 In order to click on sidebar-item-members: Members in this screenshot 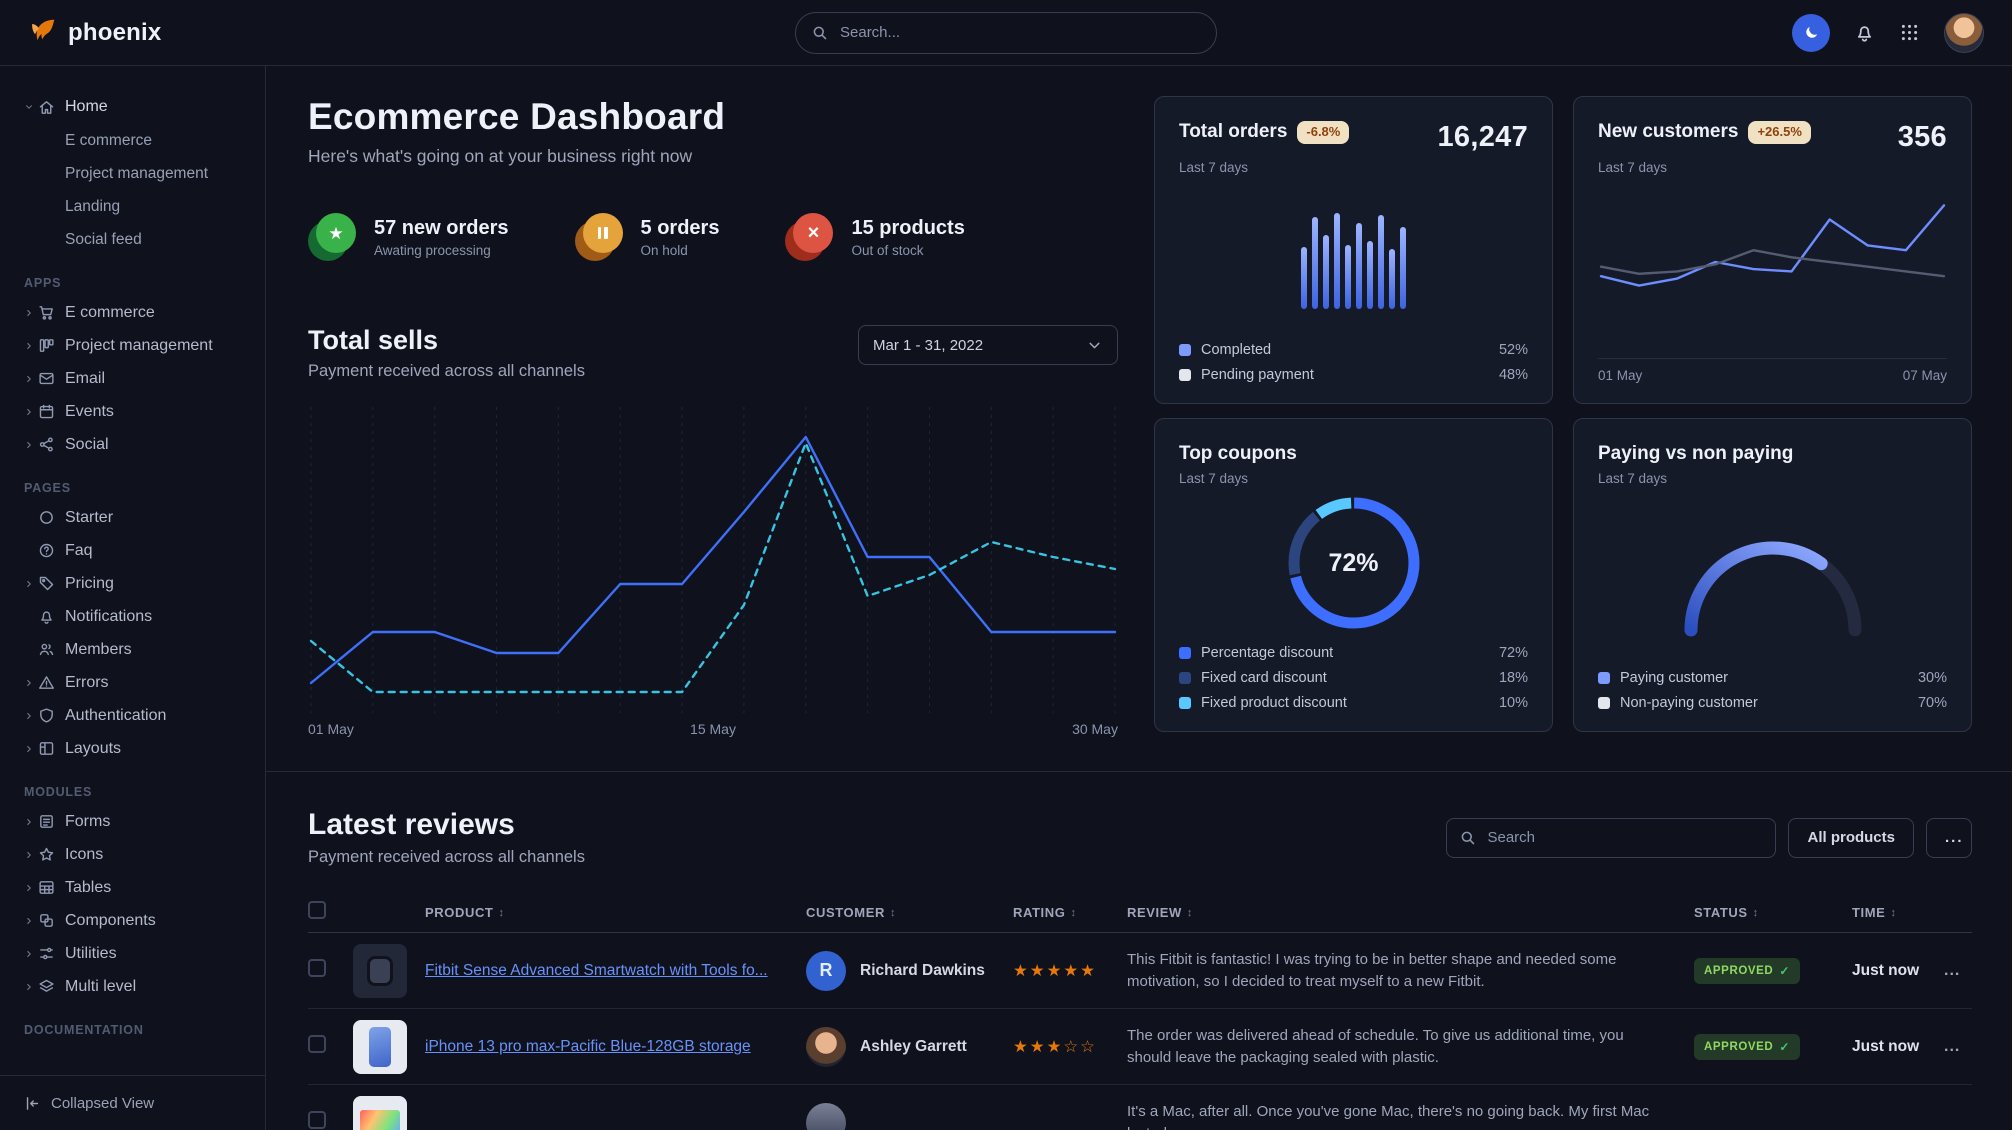, I will do `click(132, 649)`.